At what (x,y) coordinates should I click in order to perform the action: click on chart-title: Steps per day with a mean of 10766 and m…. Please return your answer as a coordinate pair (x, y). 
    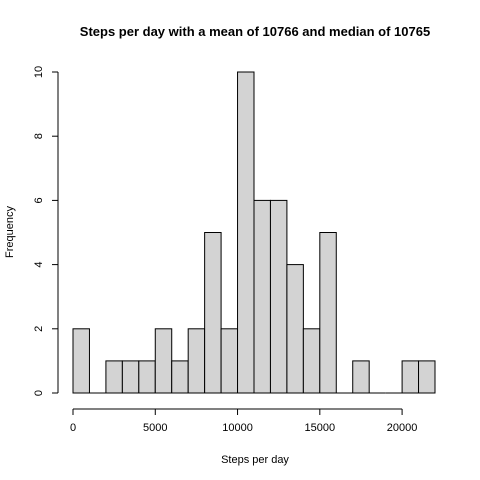
    Looking at the image, I should click on (255, 31).